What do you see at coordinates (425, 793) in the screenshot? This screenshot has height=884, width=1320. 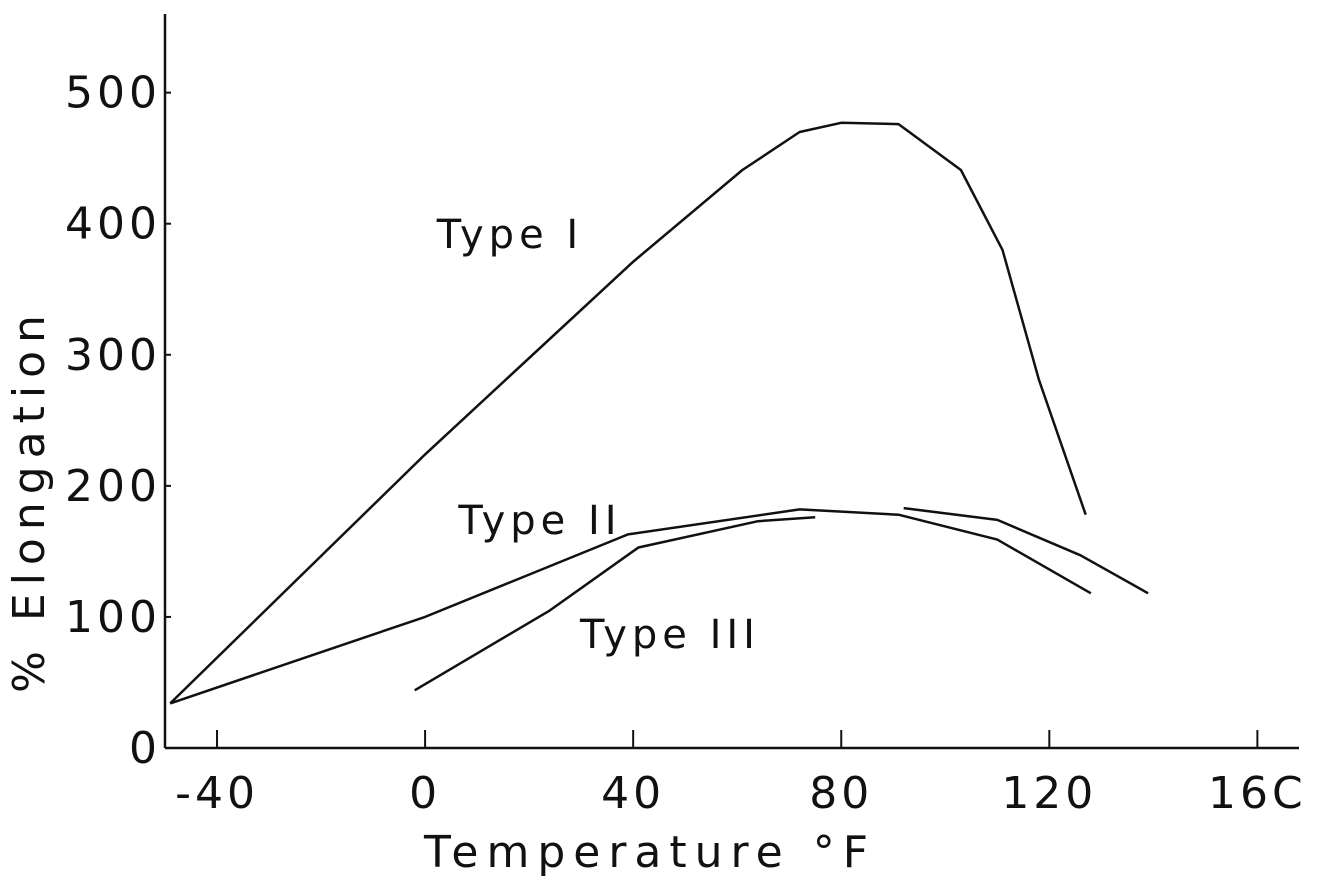 I see `x-tick-label: 0` at bounding box center [425, 793].